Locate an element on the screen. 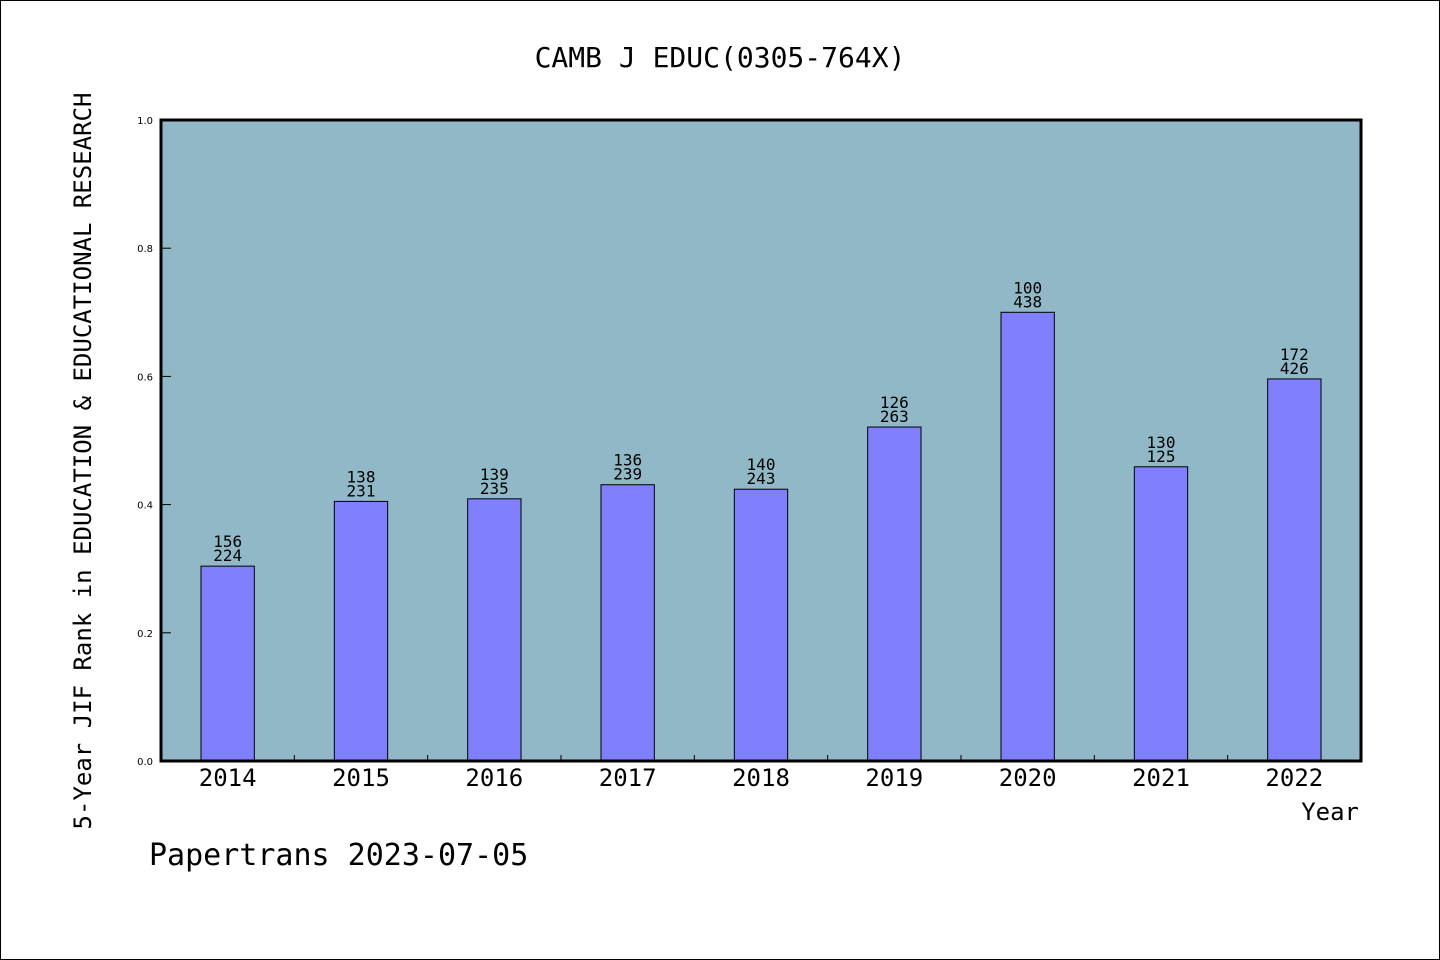  bar-2021 is located at coordinates (1161, 614).